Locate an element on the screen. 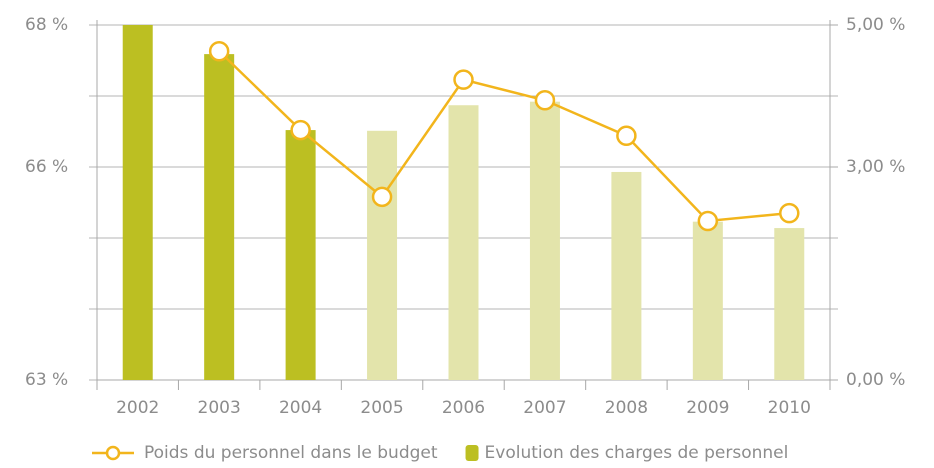  x-tick-label: 2008 is located at coordinates (626, 408).